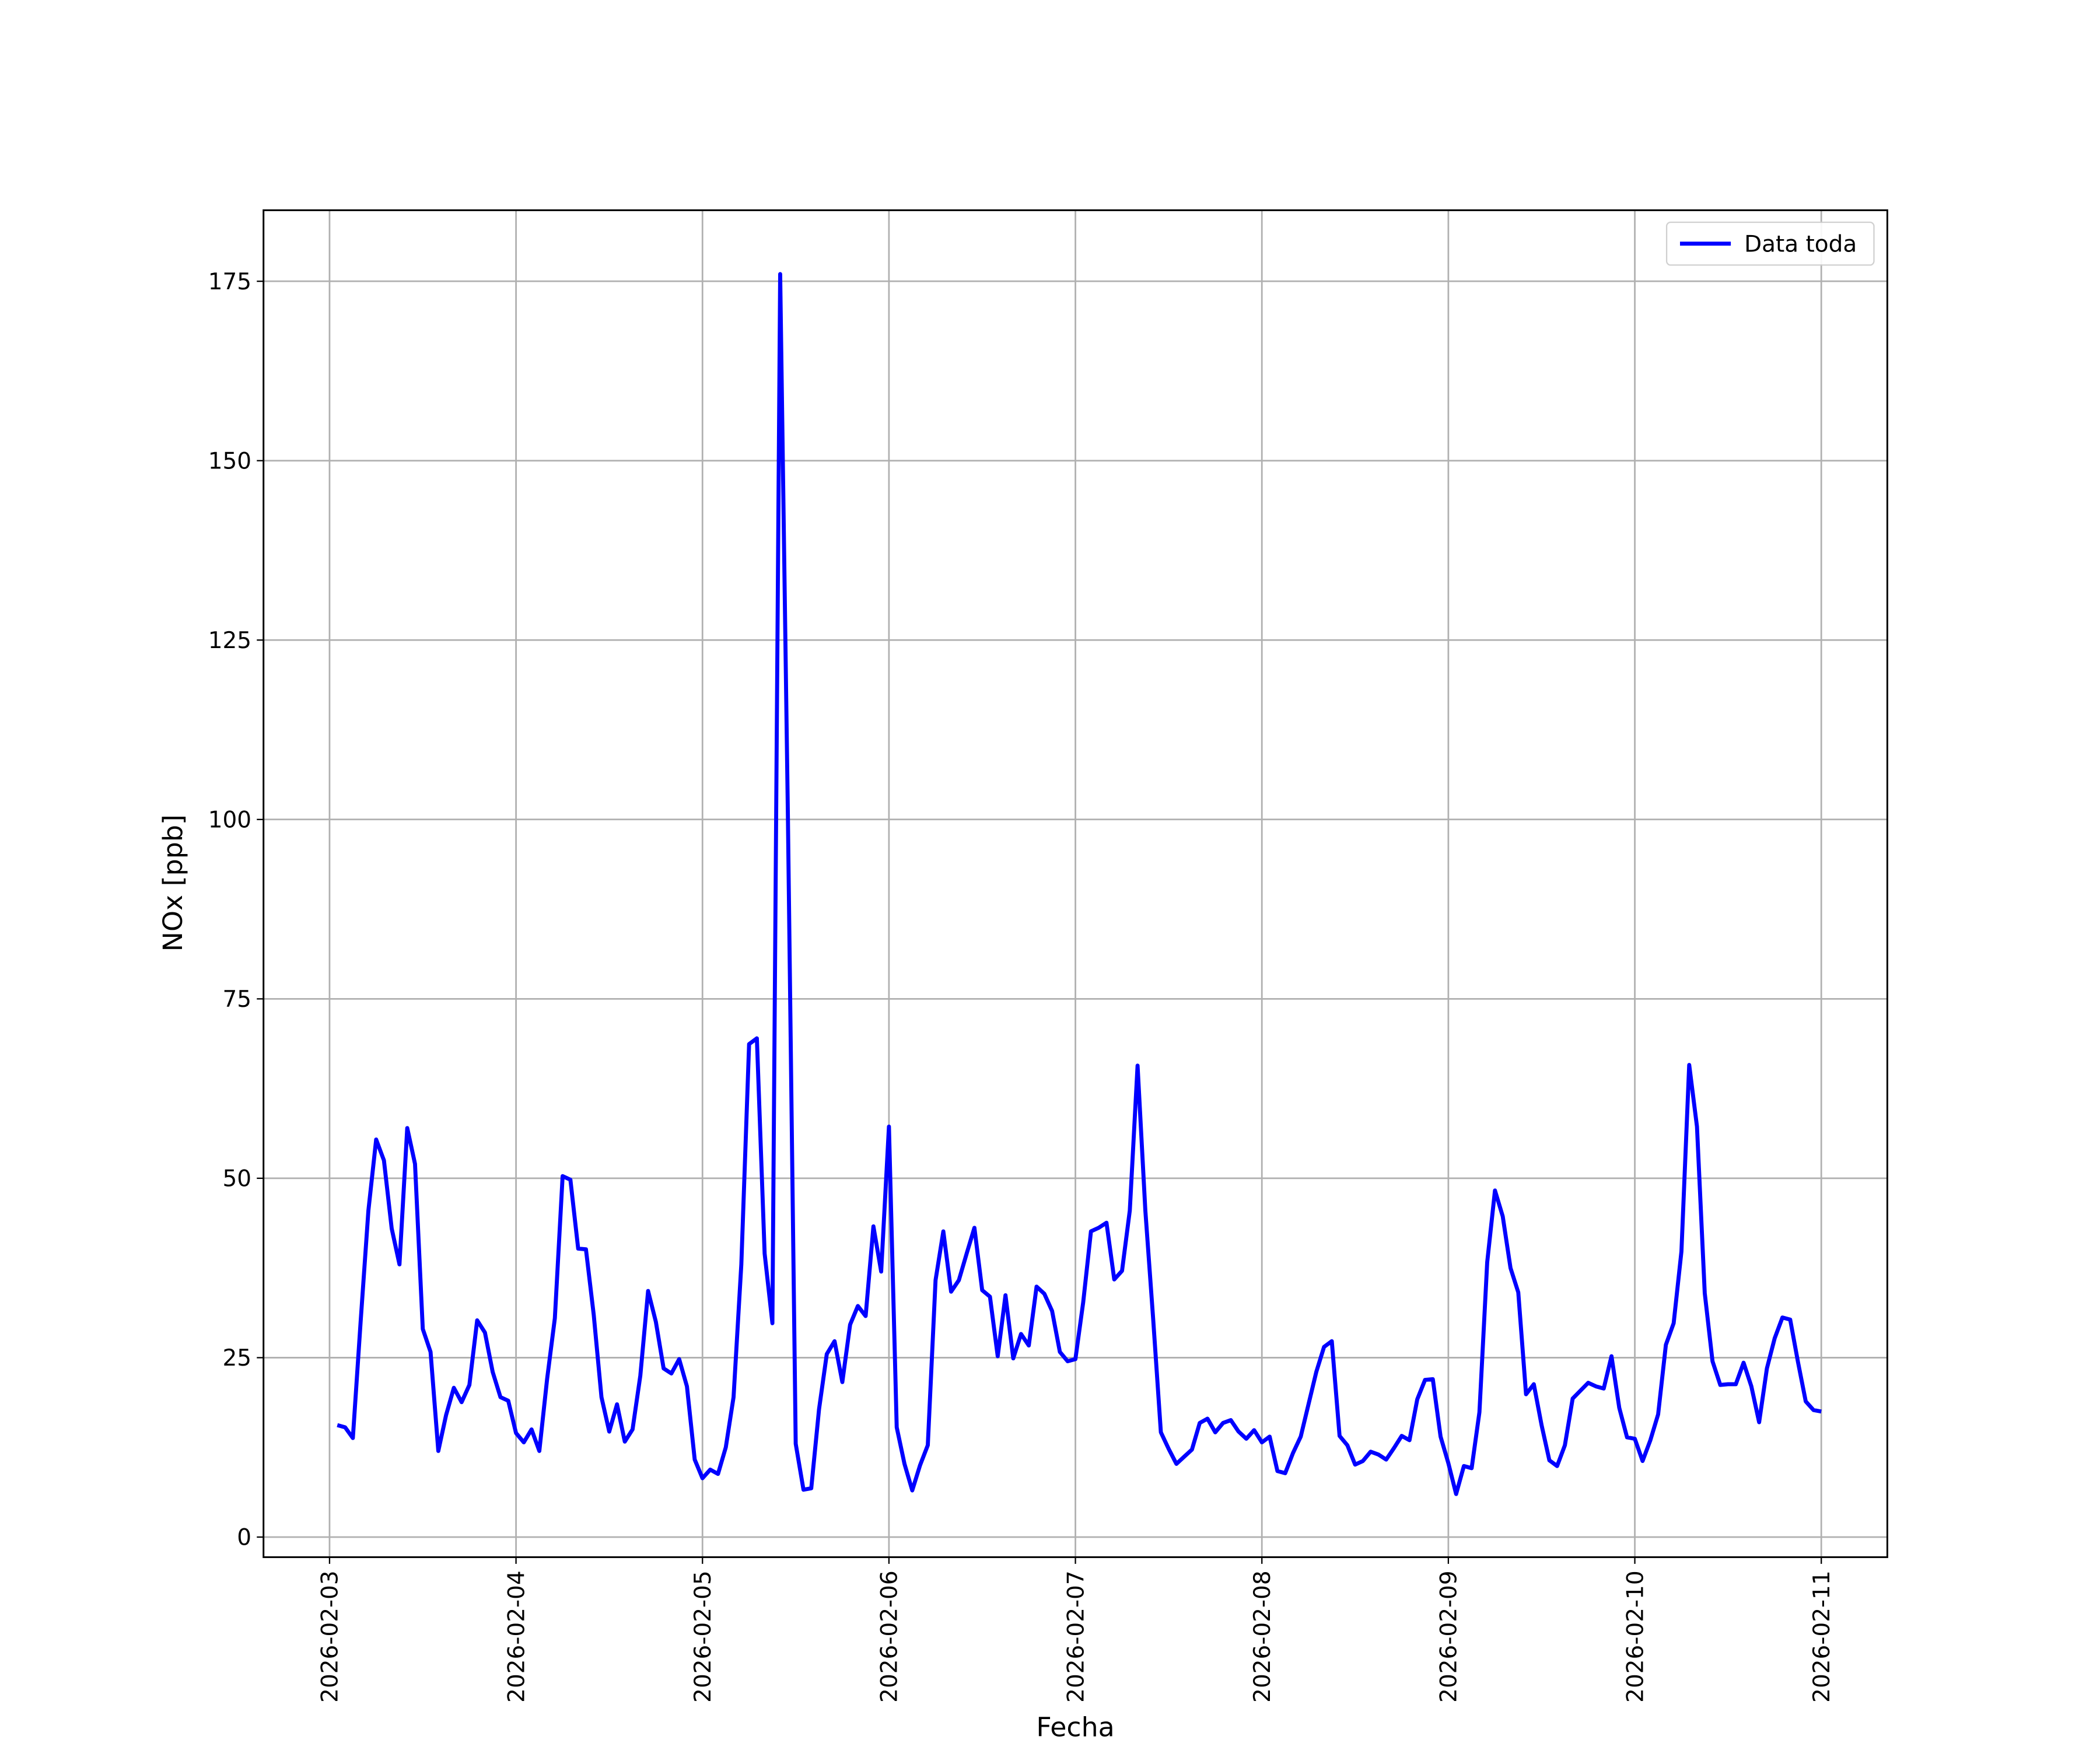 The image size is (2100, 1750). Describe the element at coordinates (1263, 1636) in the screenshot. I see `x-tick-label: 2026-02-08` at that location.